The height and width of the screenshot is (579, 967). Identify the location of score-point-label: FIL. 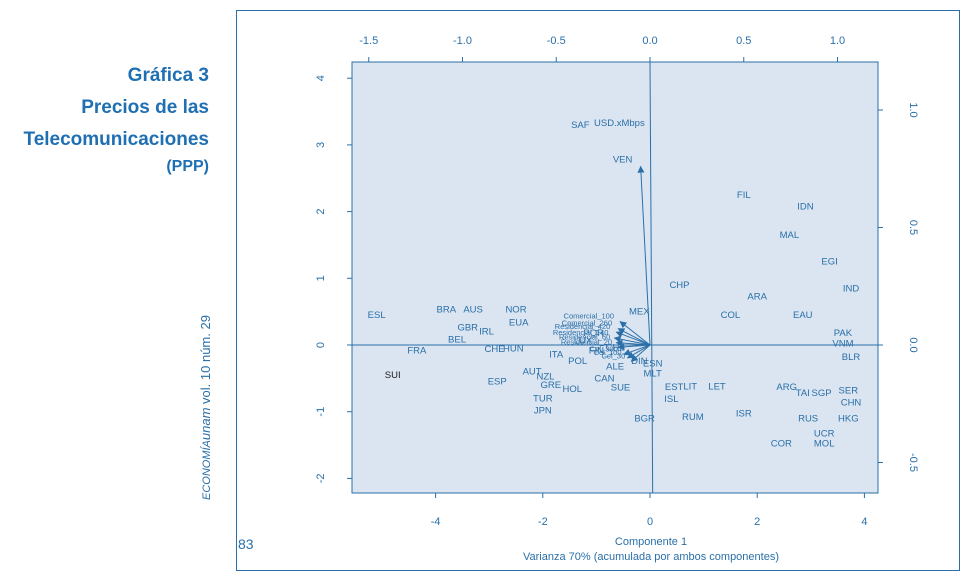
(744, 195).